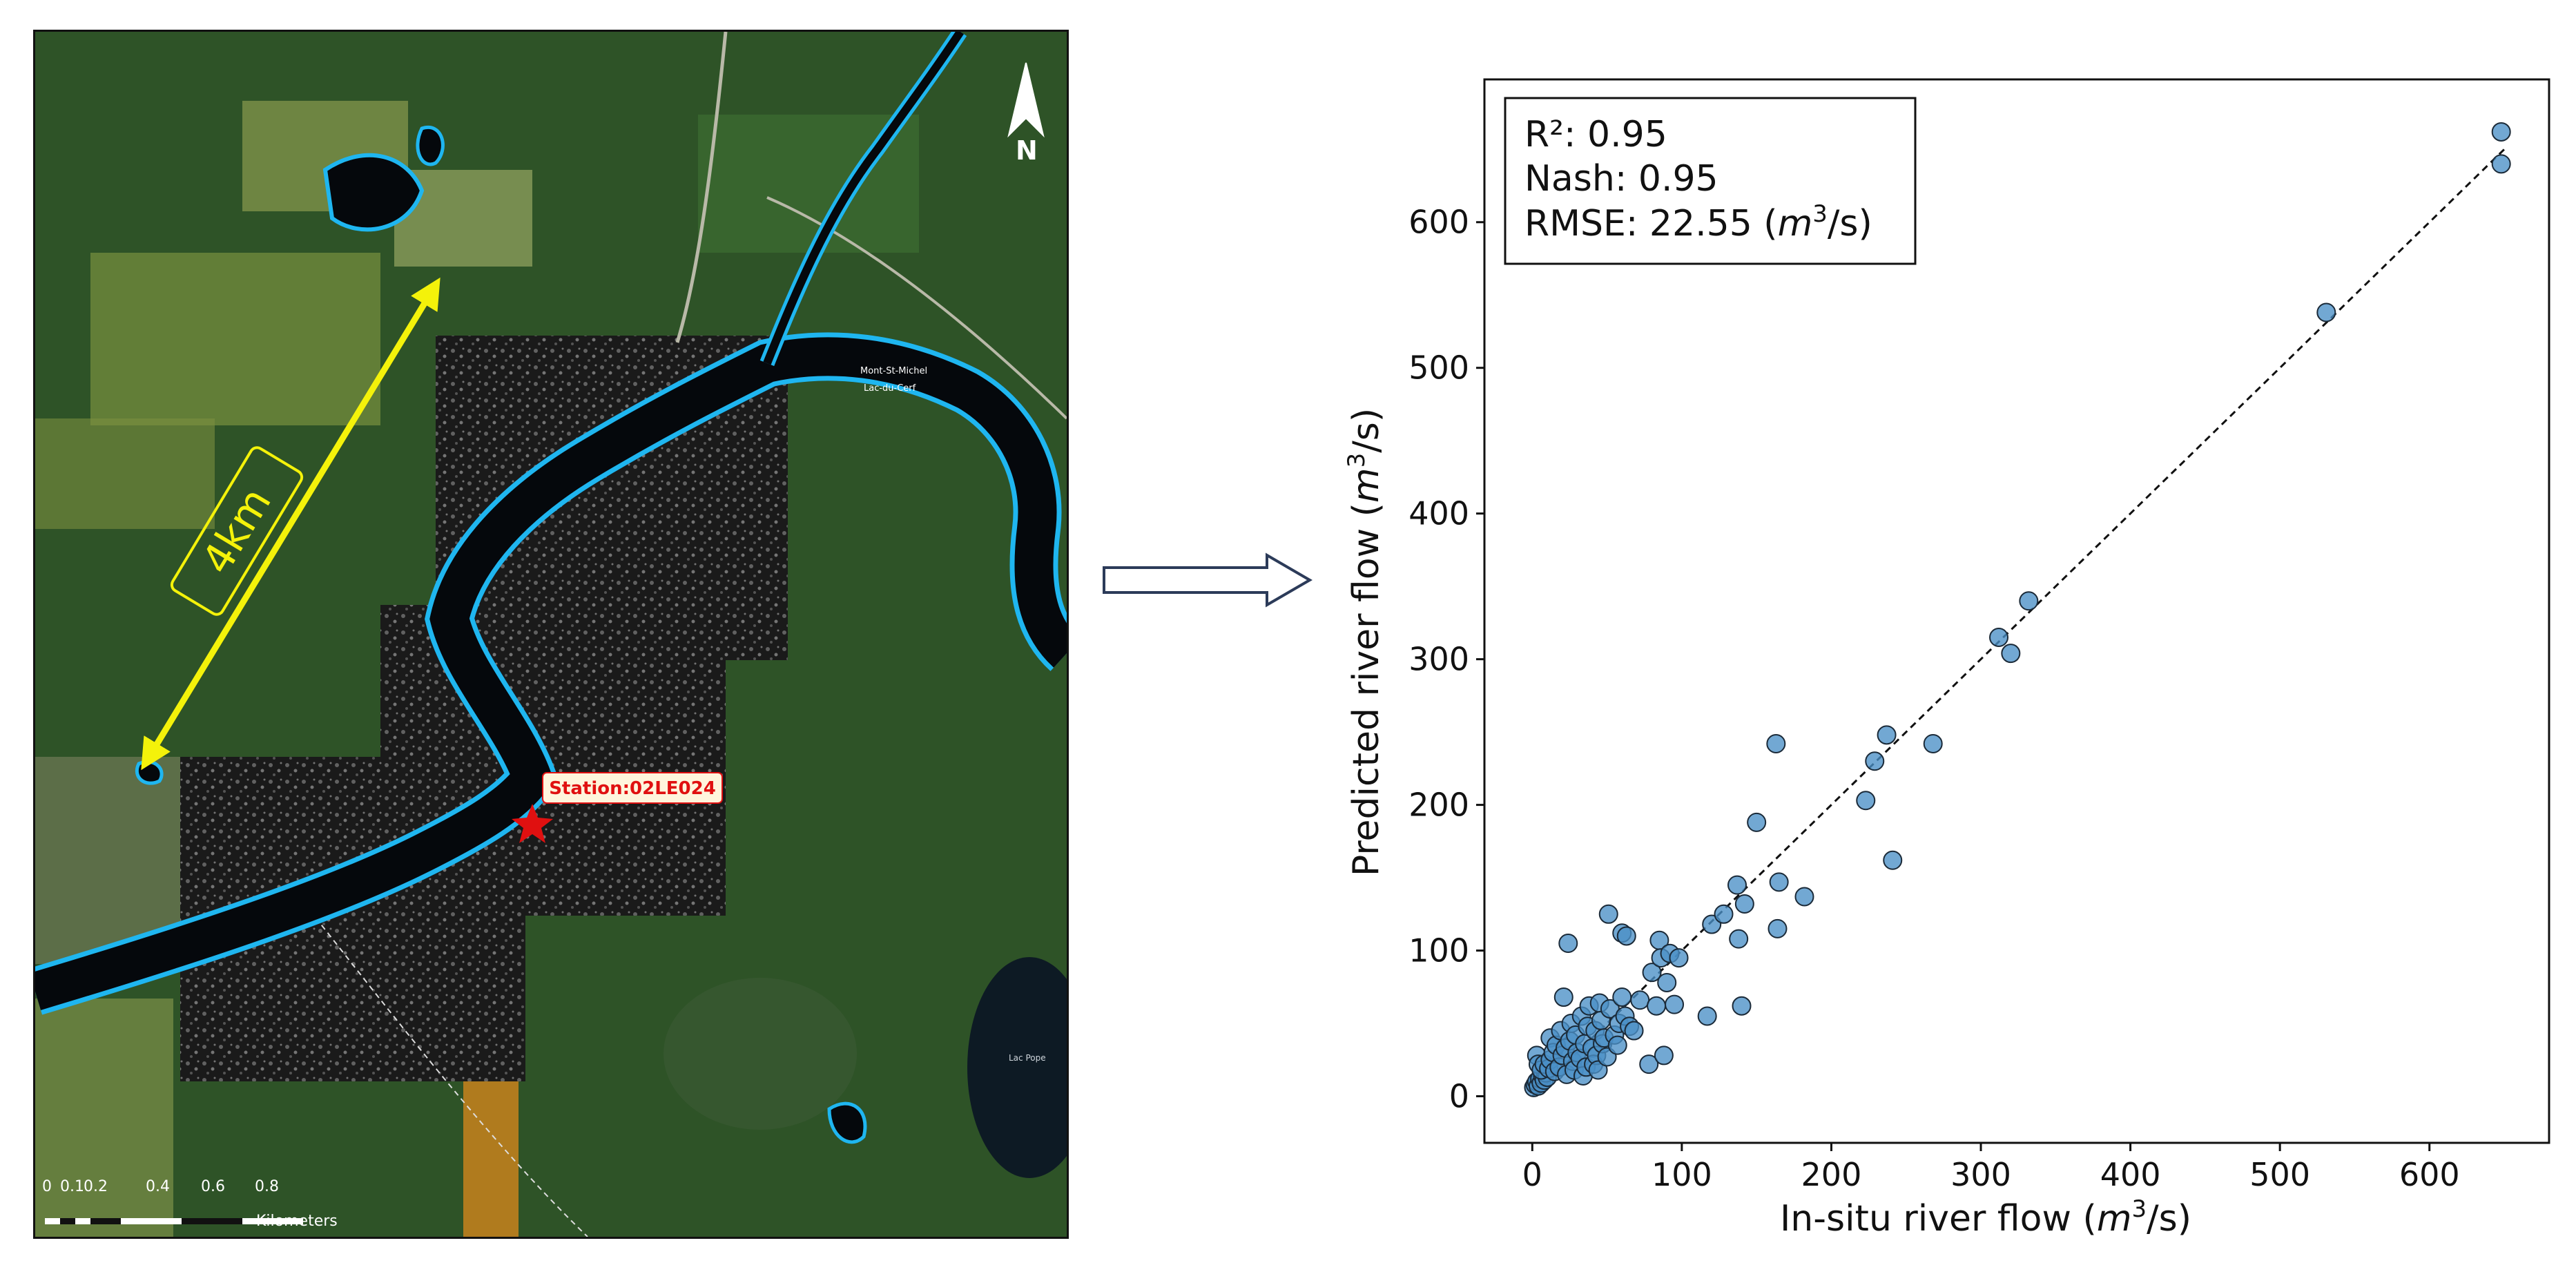 This screenshot has width=2576, height=1263. Describe the element at coordinates (1439, 223) in the screenshot. I see `y-tick-label: 600` at that location.